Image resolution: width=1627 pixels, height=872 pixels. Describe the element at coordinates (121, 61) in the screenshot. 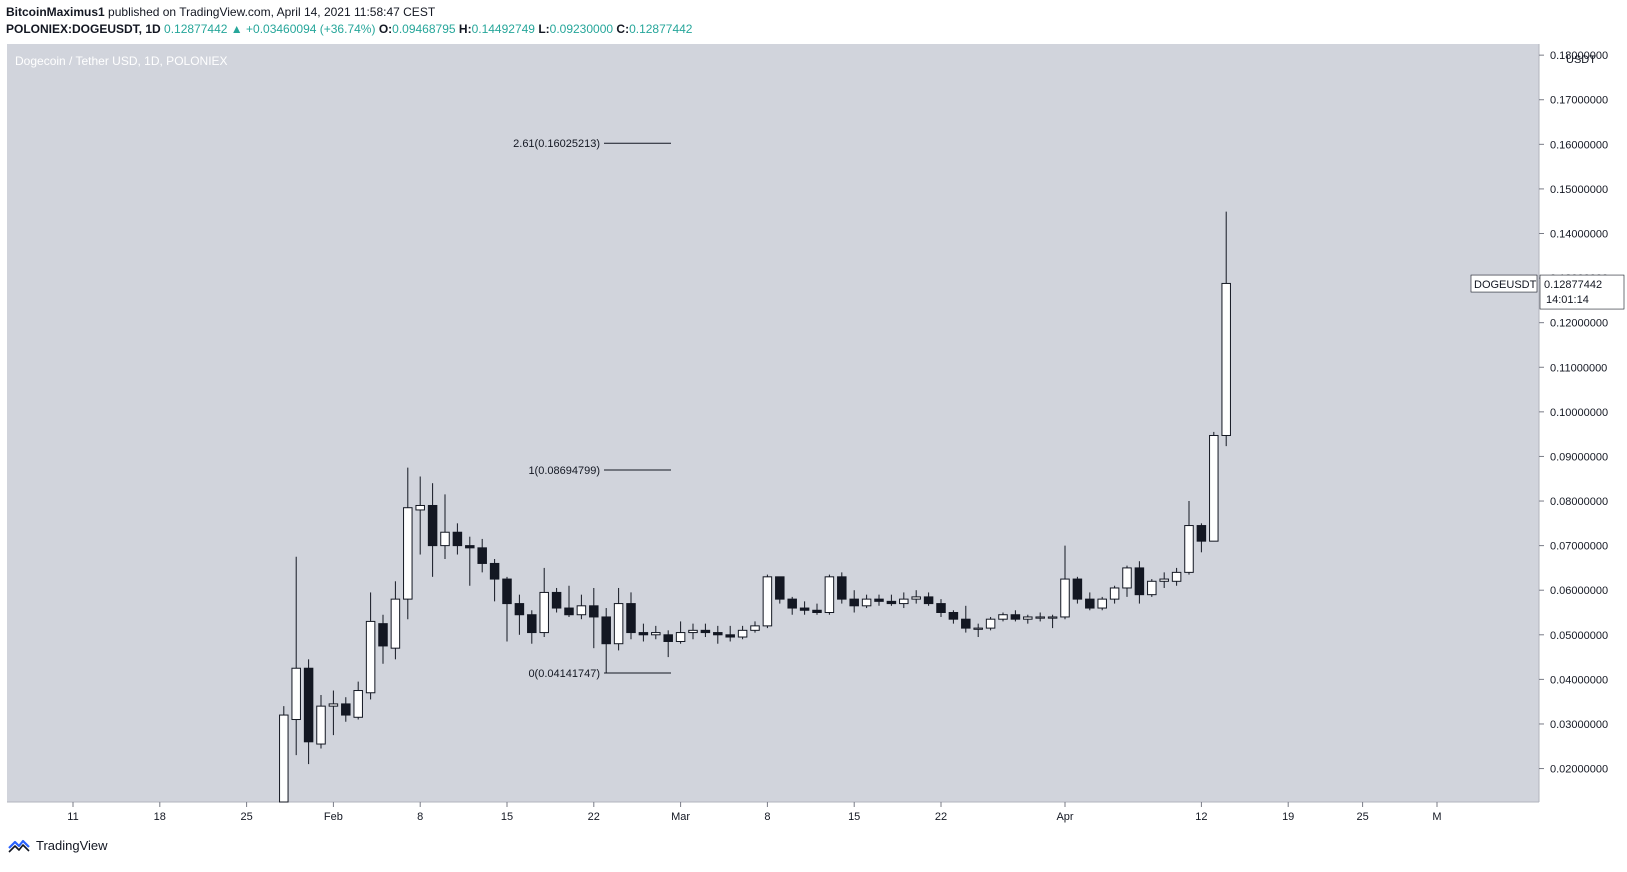

I see `chart-title: Dogecoin / Tether USD, 1D, POLONIEX` at that location.